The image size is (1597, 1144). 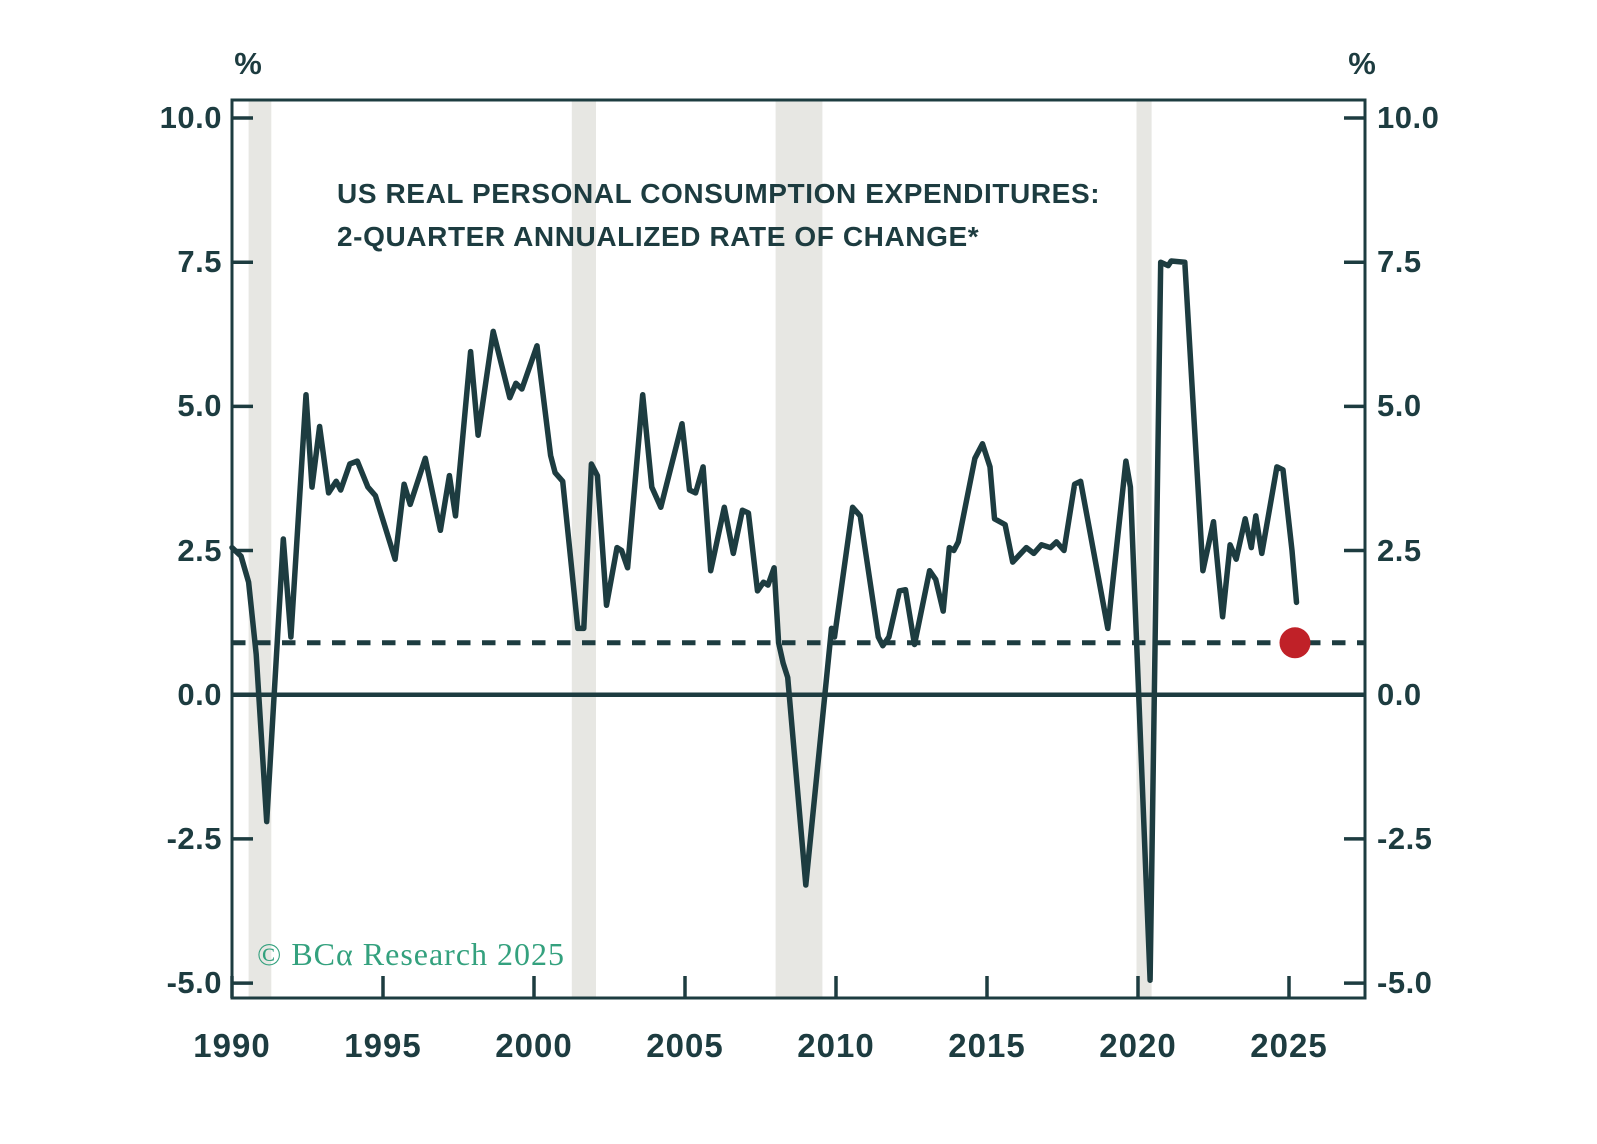 What do you see at coordinates (534, 1045) in the screenshot?
I see `x-axis-label: 2000` at bounding box center [534, 1045].